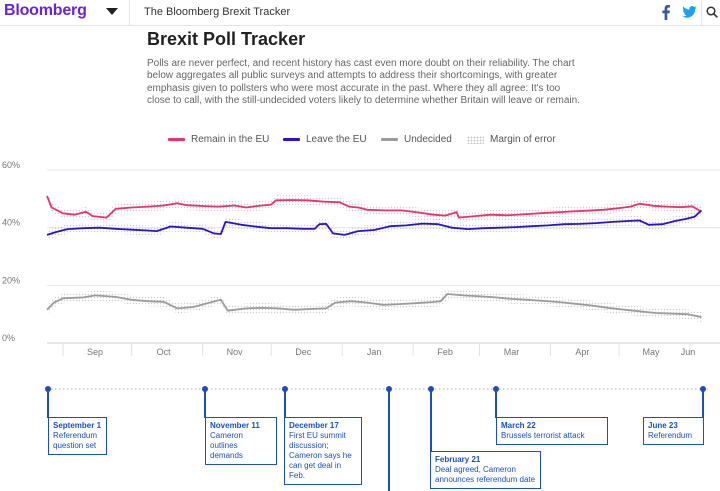  Describe the element at coordinates (485, 479) in the screenshot. I see `event-text: announces referendum date` at that location.